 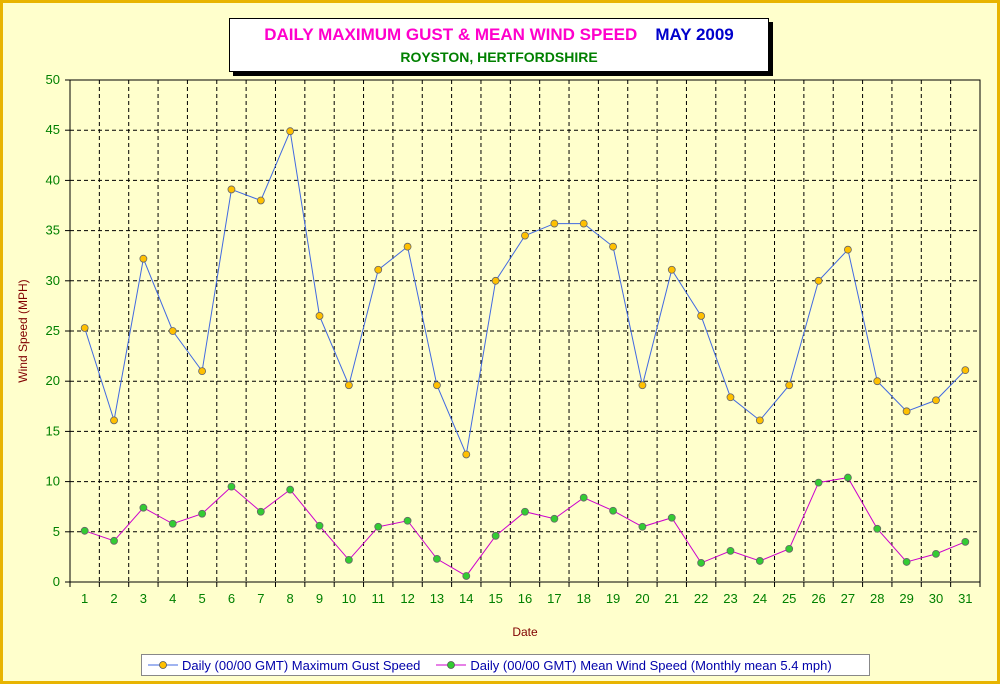 What do you see at coordinates (53, 230) in the screenshot?
I see `y-tick-label: 35` at bounding box center [53, 230].